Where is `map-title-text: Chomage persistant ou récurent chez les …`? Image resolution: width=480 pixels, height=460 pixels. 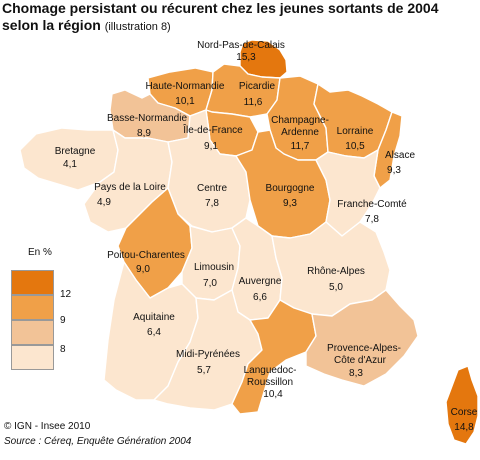
map-title-text: Chomage persistant ou récurent chez les … is located at coordinates (220, 16).